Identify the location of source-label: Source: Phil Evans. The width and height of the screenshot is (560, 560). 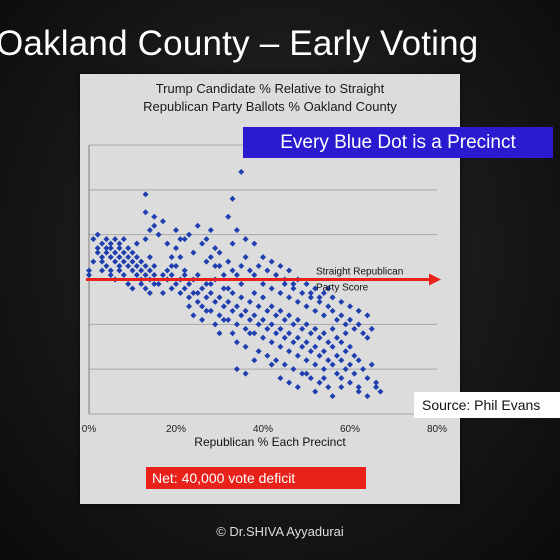
(487, 405).